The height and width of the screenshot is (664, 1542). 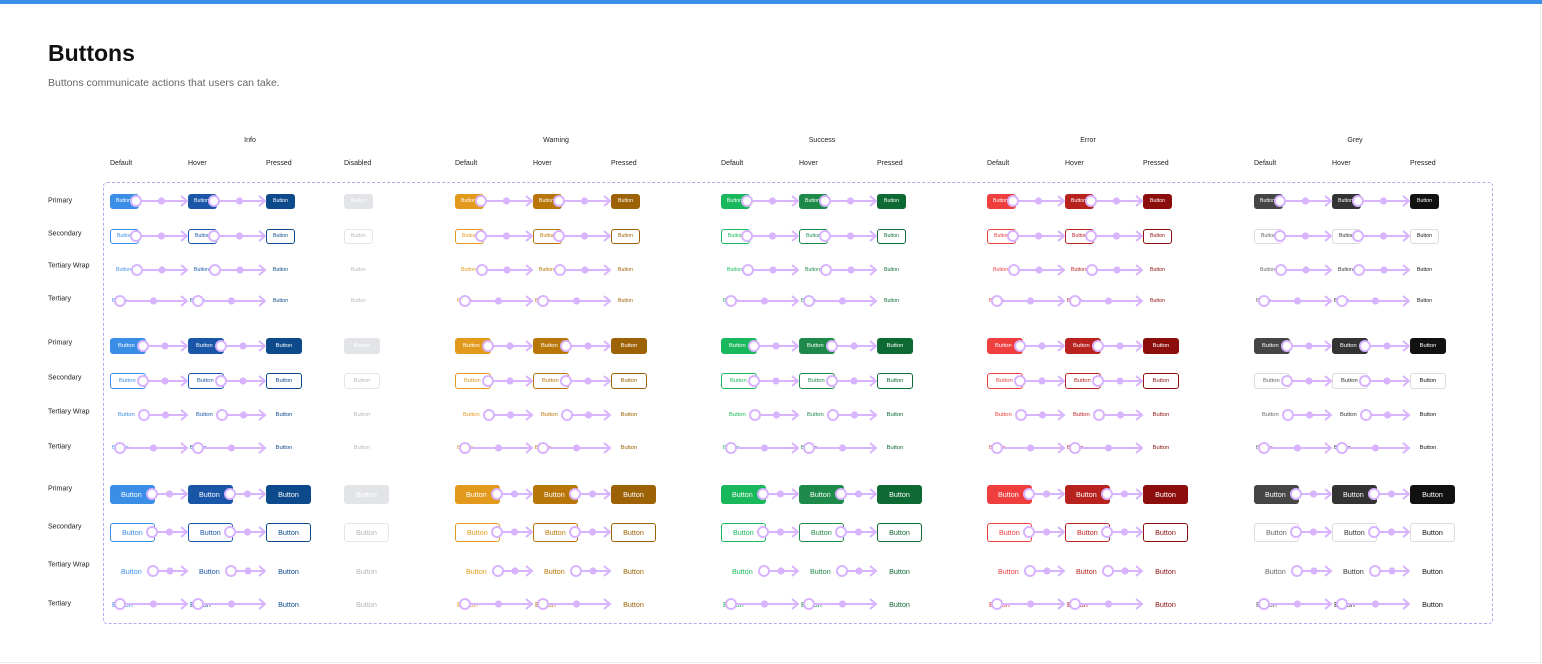 What do you see at coordinates (895, 415) in the screenshot?
I see `success-tertiary-wrap-pressed-medium-button: Button` at bounding box center [895, 415].